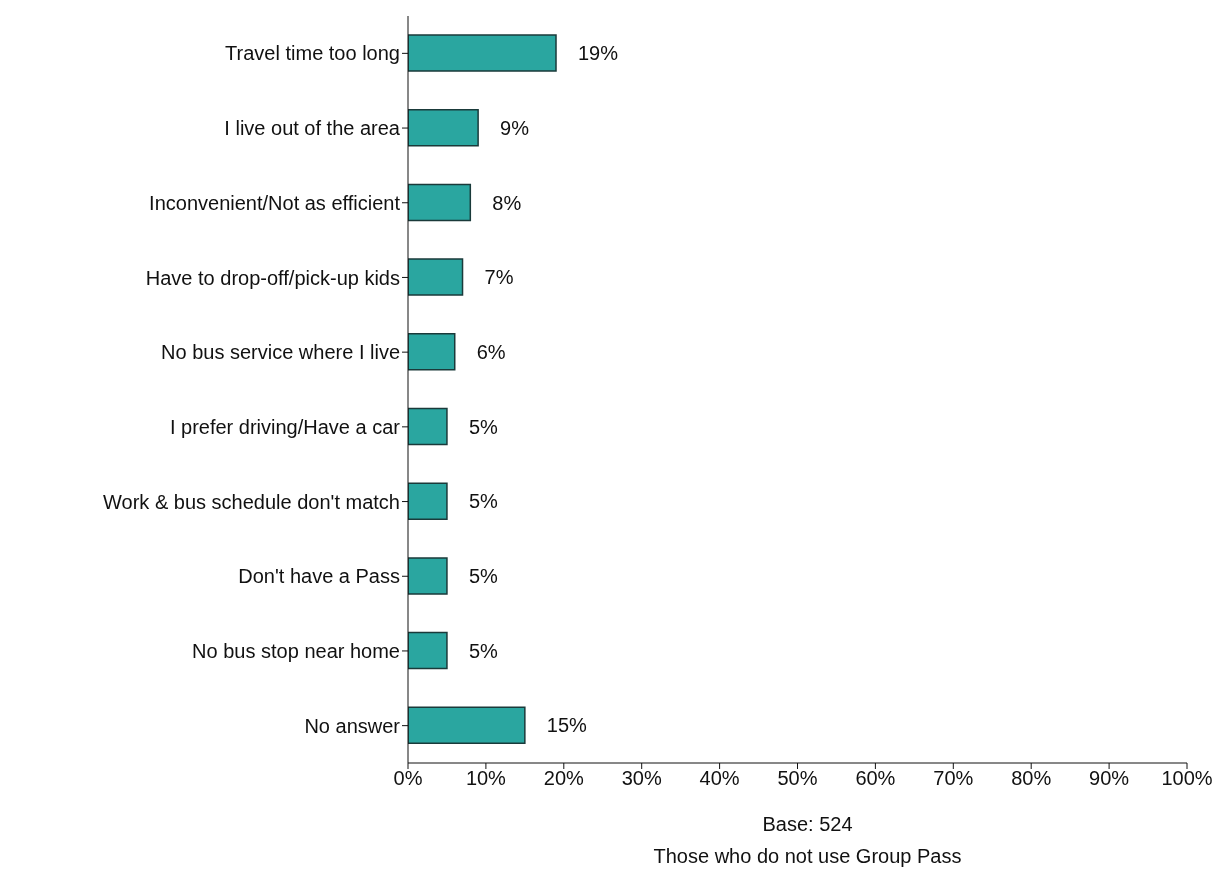 The height and width of the screenshot is (886, 1225). Describe the element at coordinates (953, 778) in the screenshot. I see `x-tick-label: 70%` at that location.